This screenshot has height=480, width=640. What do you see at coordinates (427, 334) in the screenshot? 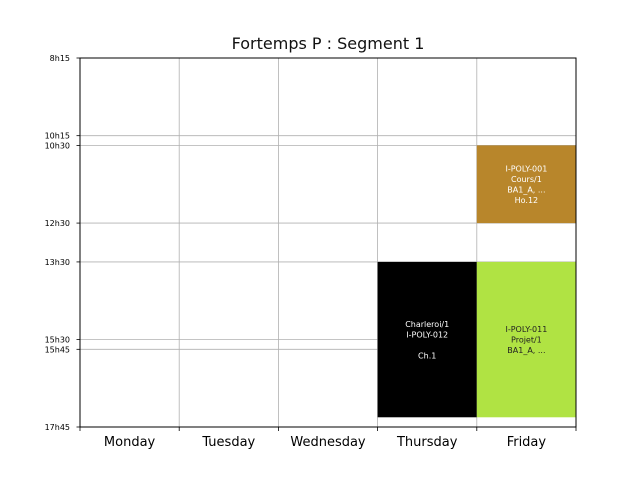
I see `event-label: I-POLY-012` at bounding box center [427, 334].